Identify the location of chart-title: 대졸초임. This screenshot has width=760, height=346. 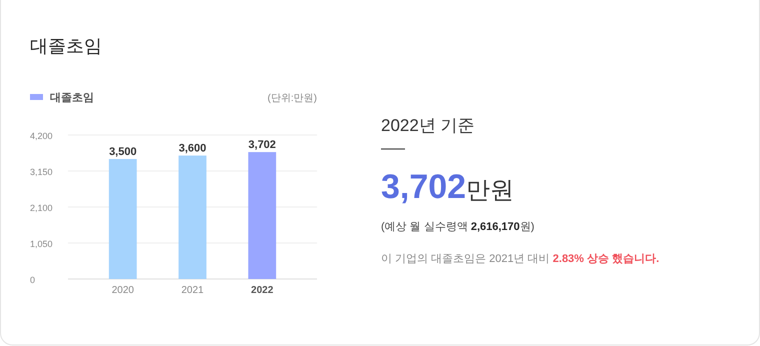
(66, 46).